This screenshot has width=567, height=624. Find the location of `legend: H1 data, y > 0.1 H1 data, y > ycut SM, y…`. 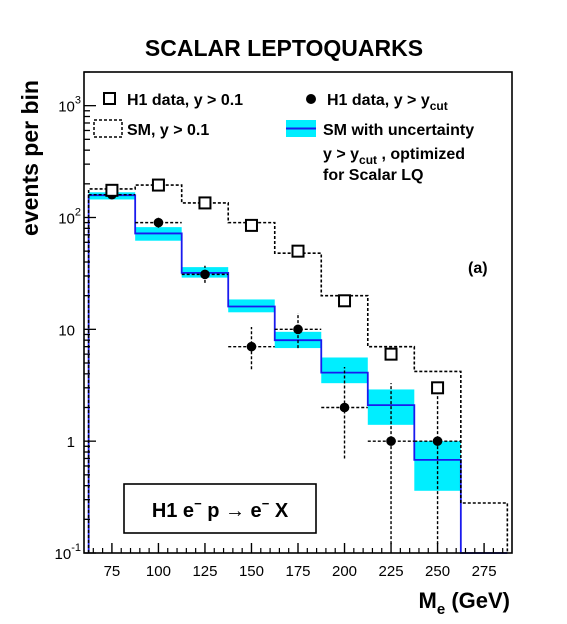

legend: H1 data, y > 0.1 H1 data, y > ycut SM, y… is located at coordinates (283, 138).